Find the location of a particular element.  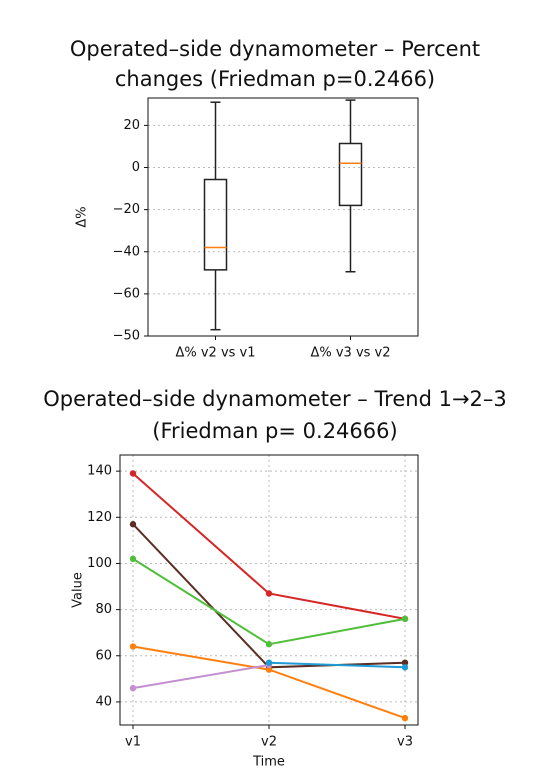

y-tick-label: 0 is located at coordinates (136, 167).